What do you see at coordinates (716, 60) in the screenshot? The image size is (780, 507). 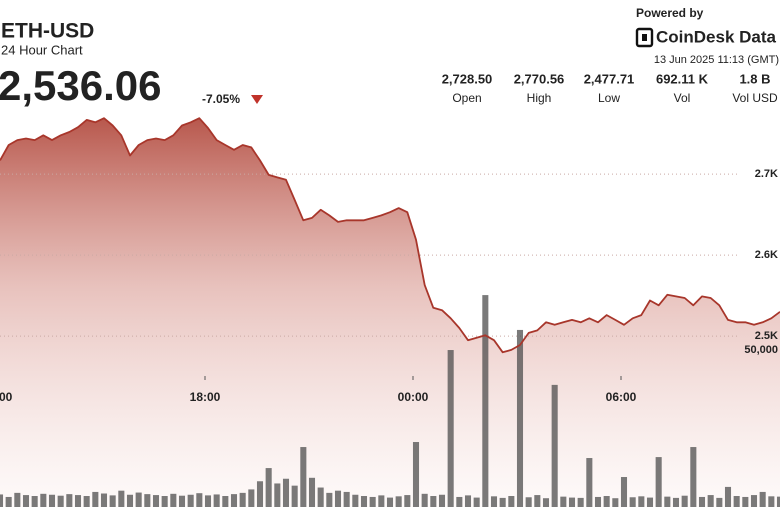 I see `timestamp: 13 Jun 2025 11:13 (GMT)` at bounding box center [716, 60].